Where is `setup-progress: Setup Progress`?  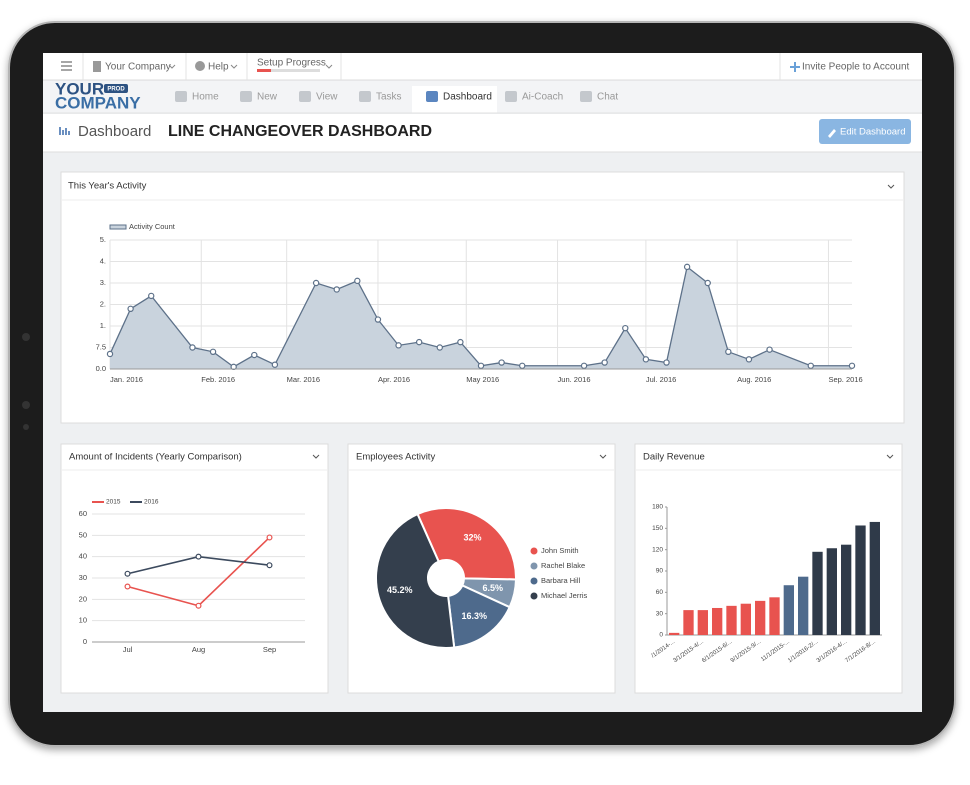
setup-progress: Setup Progress is located at coordinates (291, 63).